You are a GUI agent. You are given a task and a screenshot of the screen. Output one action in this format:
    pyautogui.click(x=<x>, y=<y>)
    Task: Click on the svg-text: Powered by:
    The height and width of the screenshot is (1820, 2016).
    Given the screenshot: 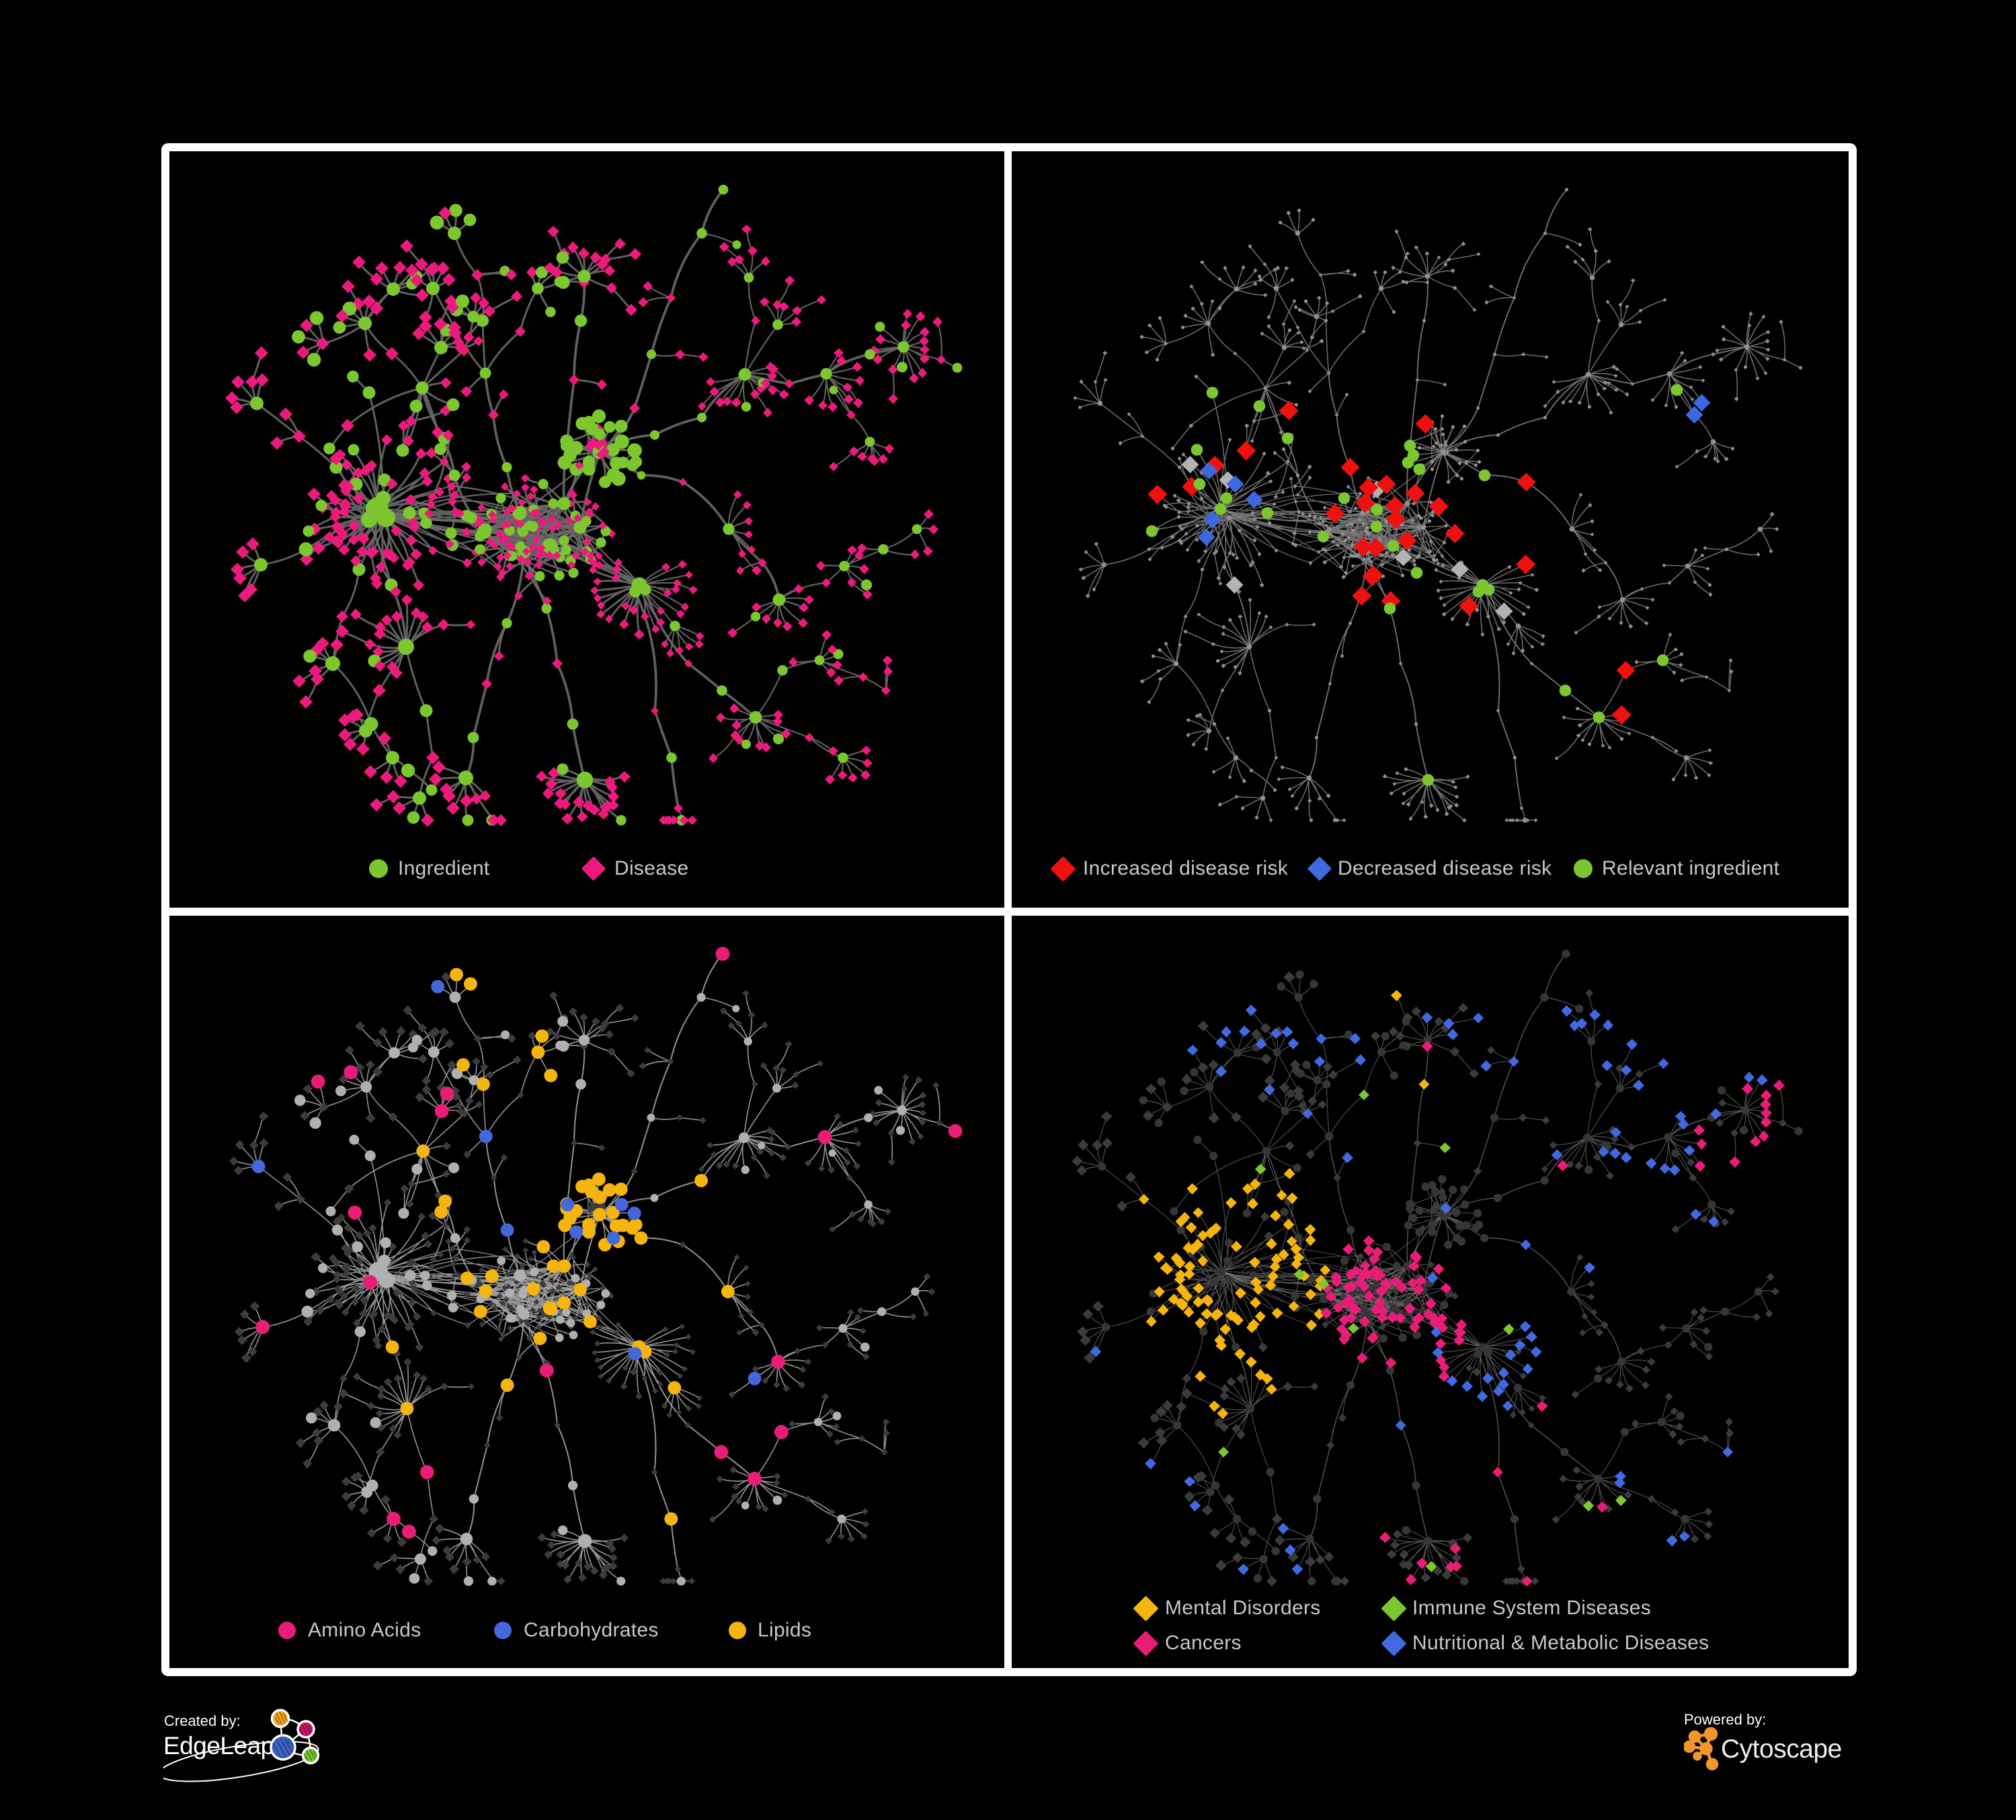 What is the action you would take?
    pyautogui.click(x=1725, y=1719)
    